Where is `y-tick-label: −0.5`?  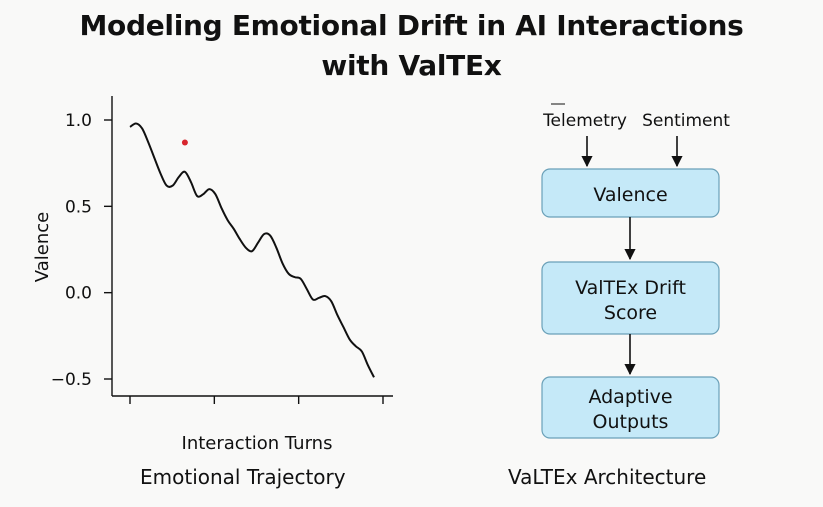 y-tick-label: −0.5 is located at coordinates (71, 380).